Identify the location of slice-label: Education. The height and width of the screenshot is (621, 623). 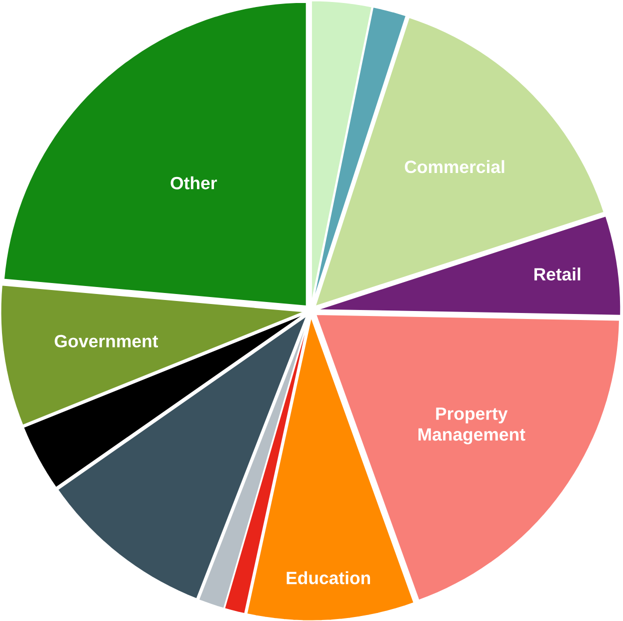
(328, 577).